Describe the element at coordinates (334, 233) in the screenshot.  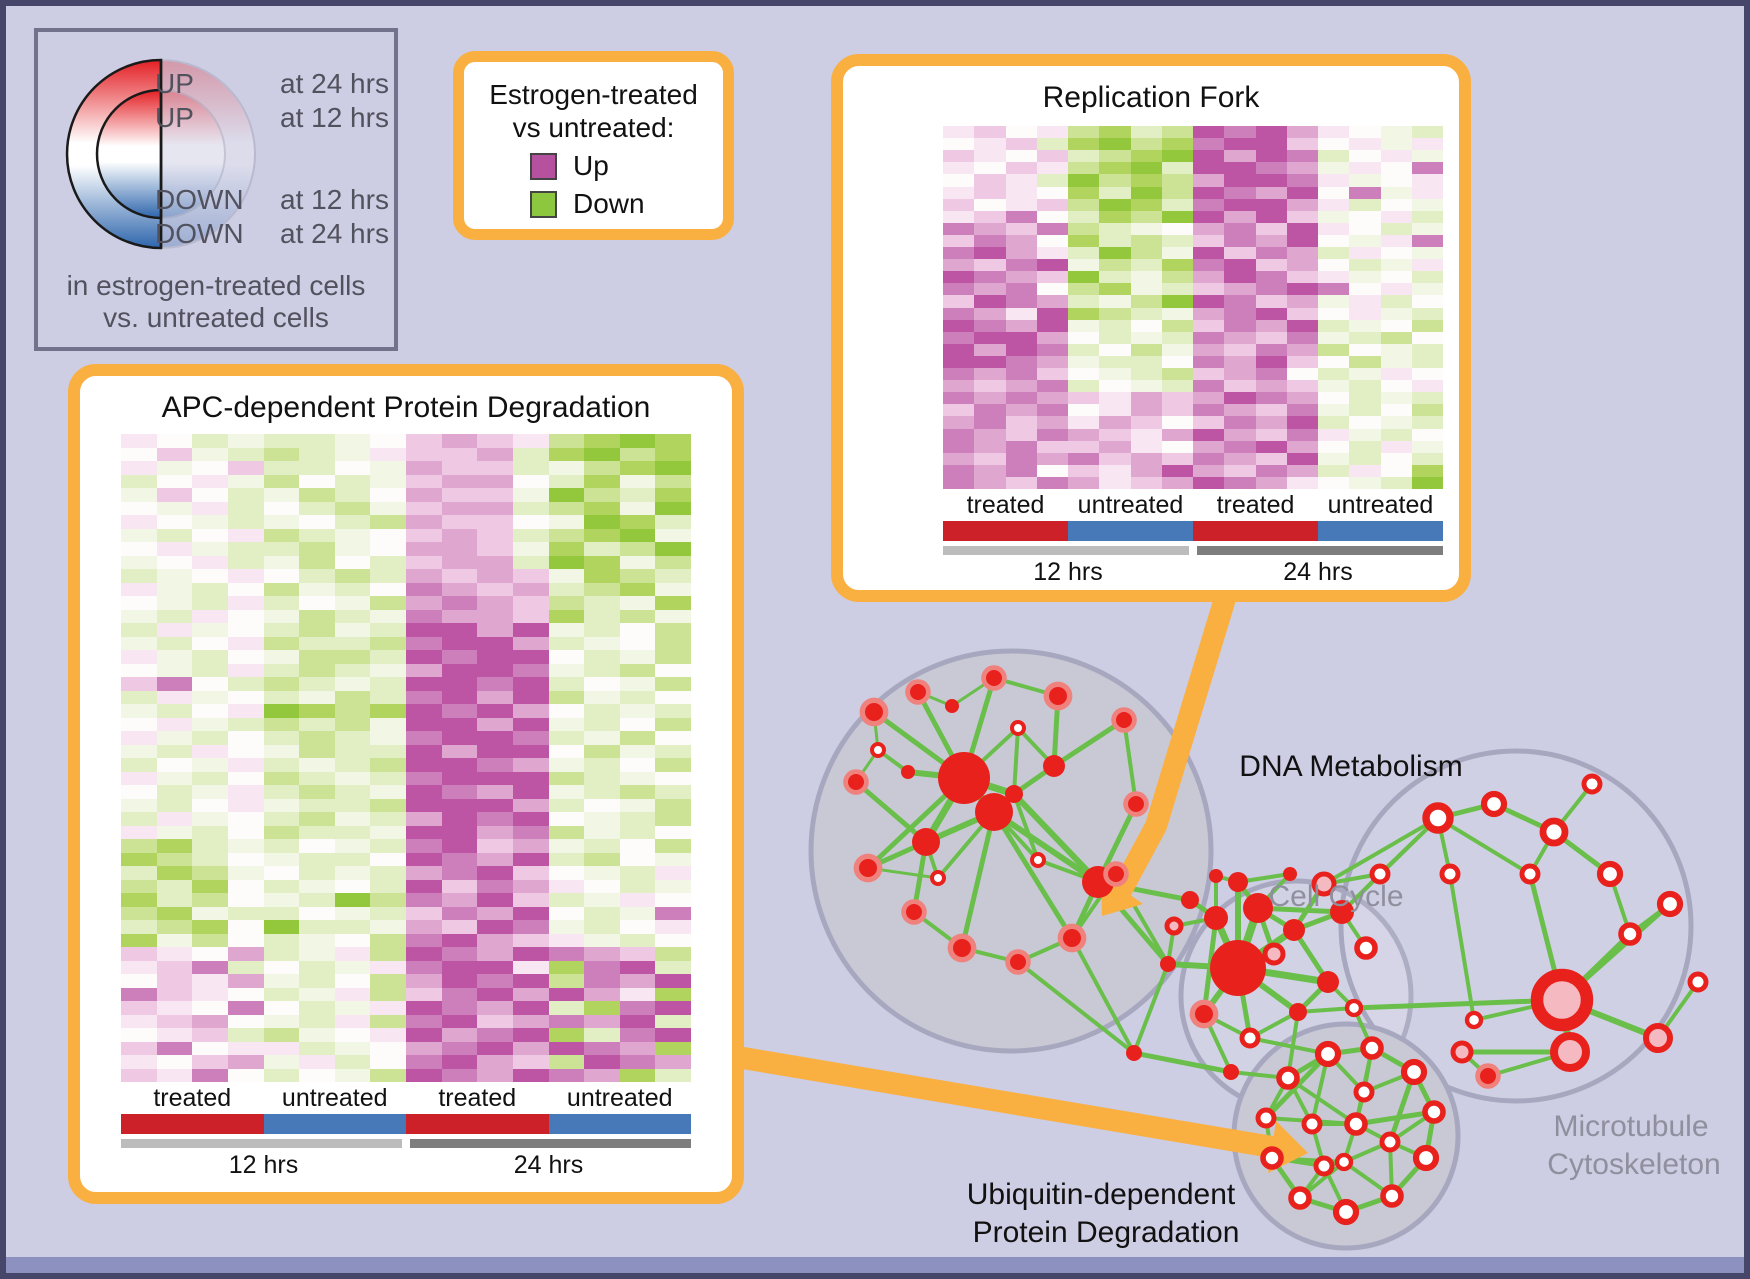
I see `updown-time-3: at 24 hrs` at that location.